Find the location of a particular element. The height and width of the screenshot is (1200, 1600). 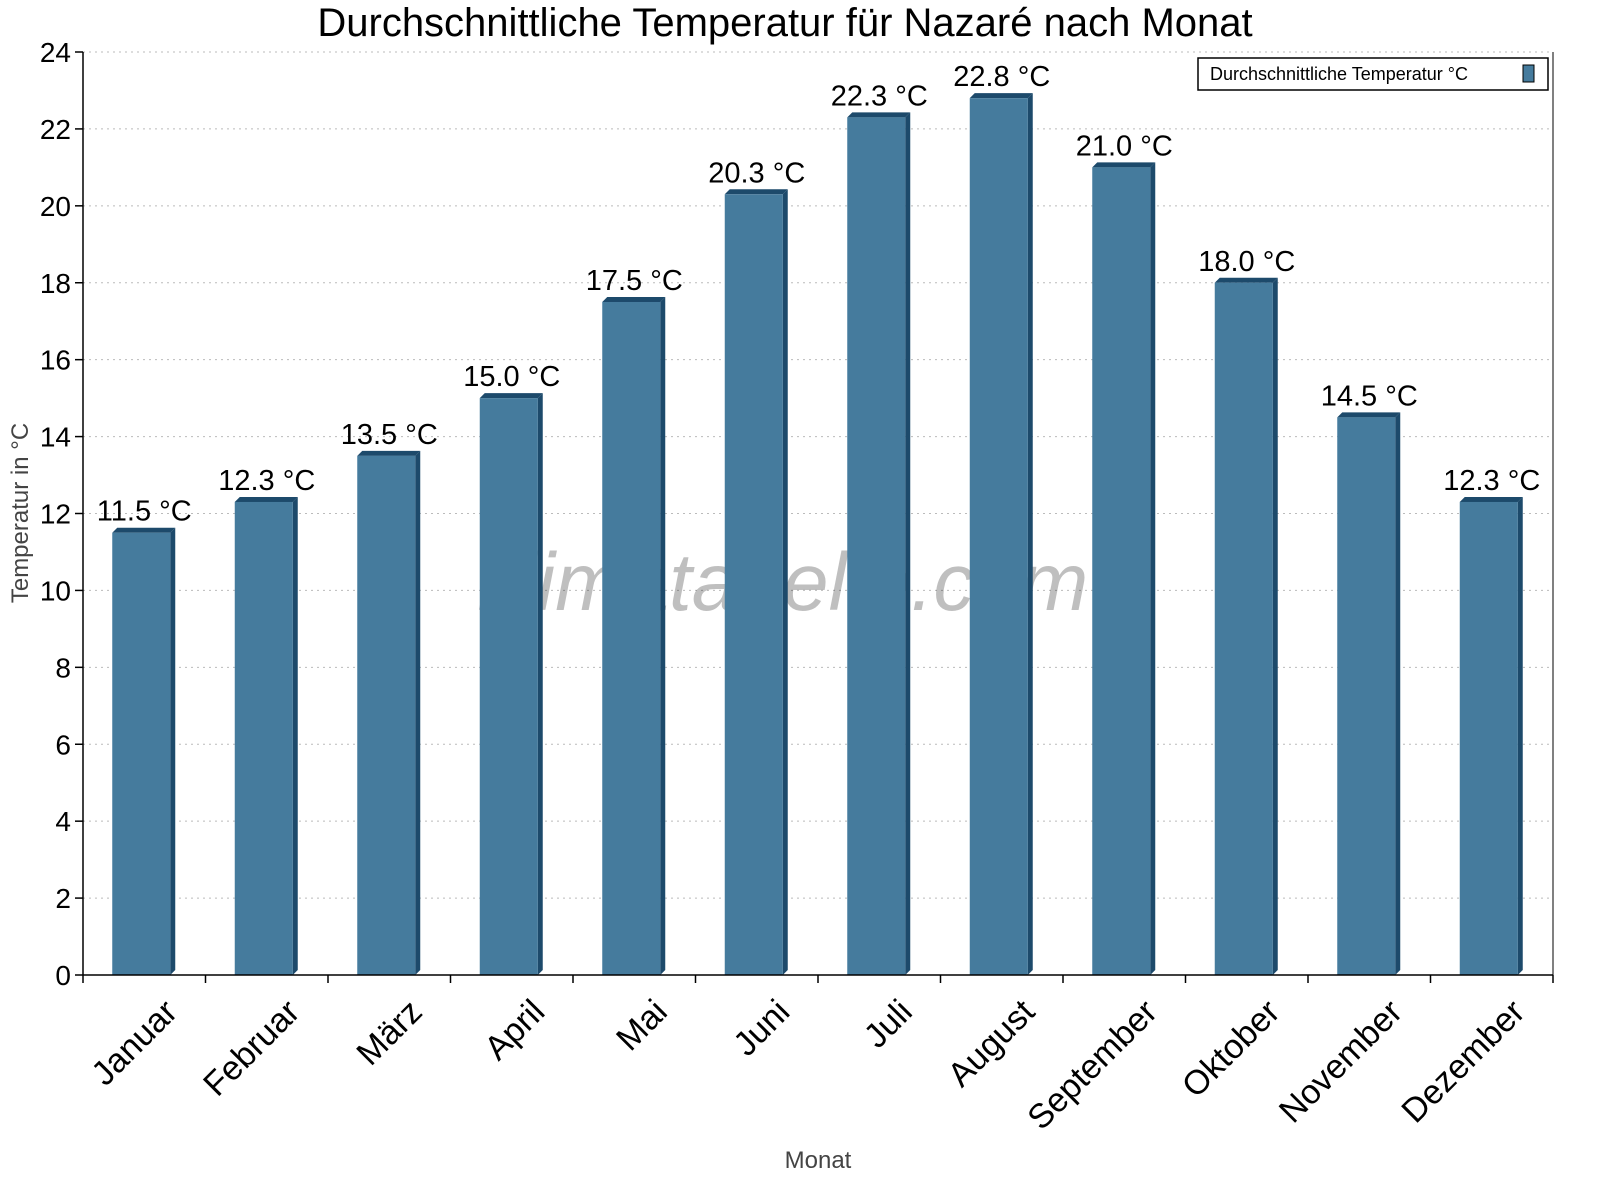

x-tick-label: Mai is located at coordinates (642, 1026).